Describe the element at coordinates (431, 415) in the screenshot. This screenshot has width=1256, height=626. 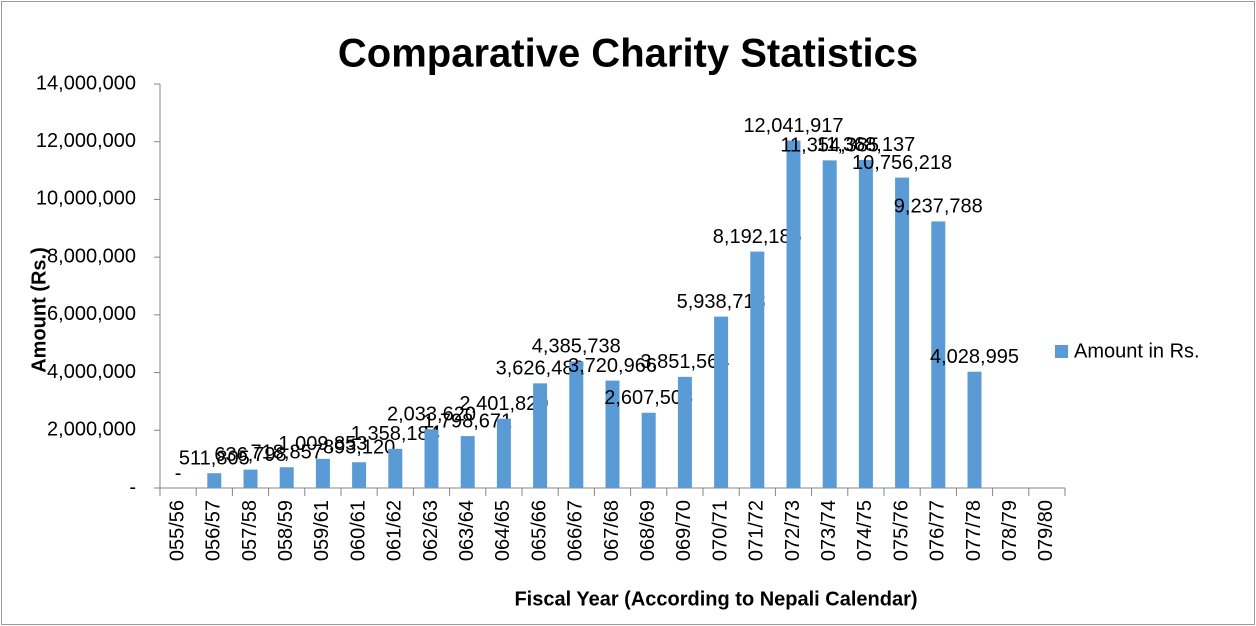
I see `data-label: 2,033,620` at that location.